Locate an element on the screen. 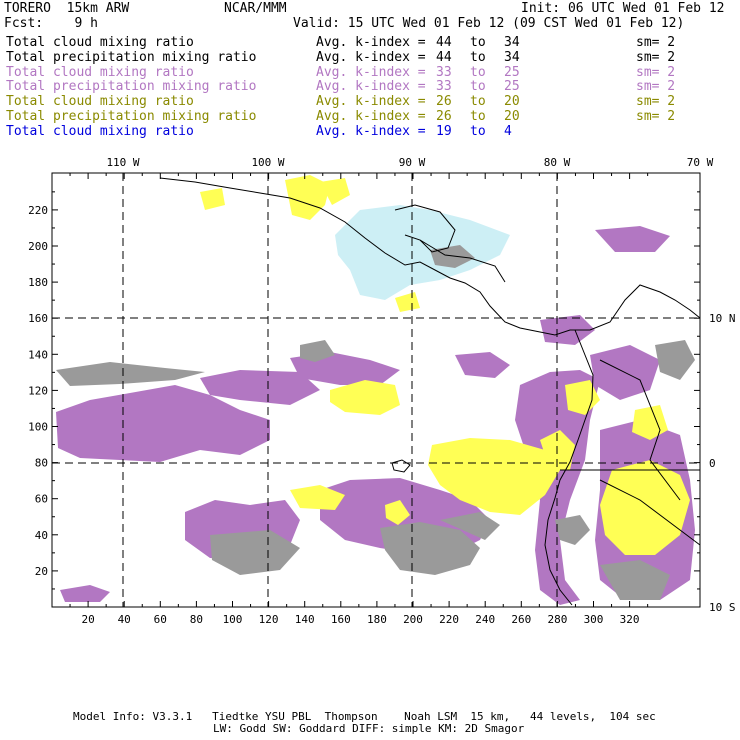  x-tick-label: 160 is located at coordinates (341, 619).